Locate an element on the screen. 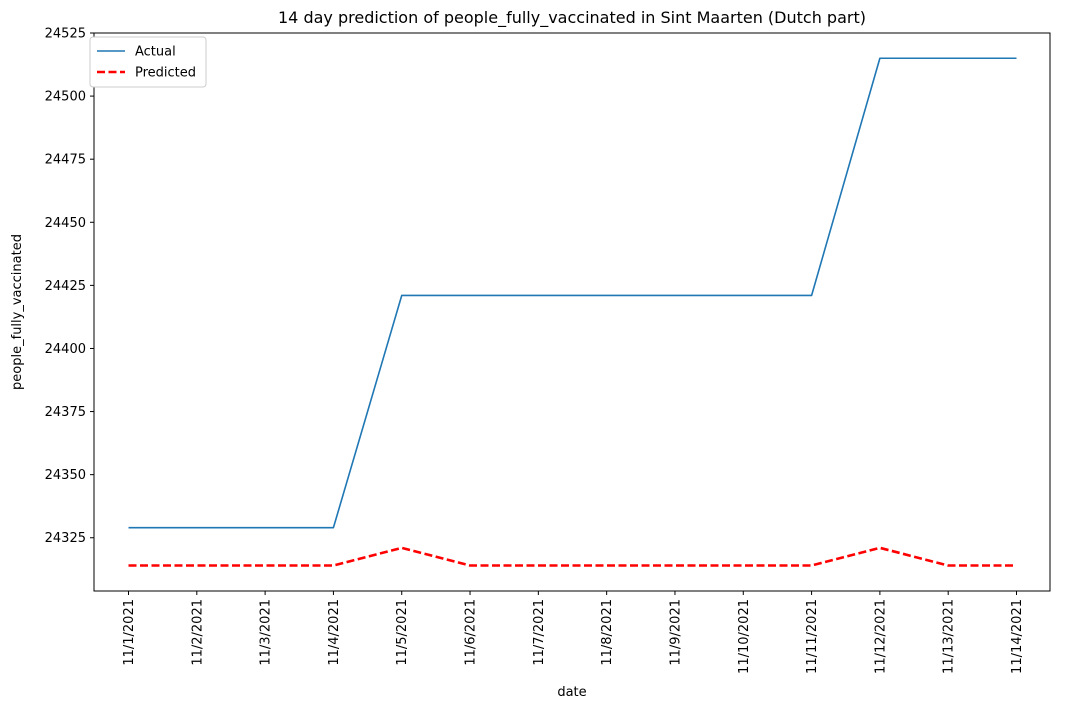 This screenshot has width=1070, height=709. x-tick-label: 11/2/2021 is located at coordinates (197, 632).